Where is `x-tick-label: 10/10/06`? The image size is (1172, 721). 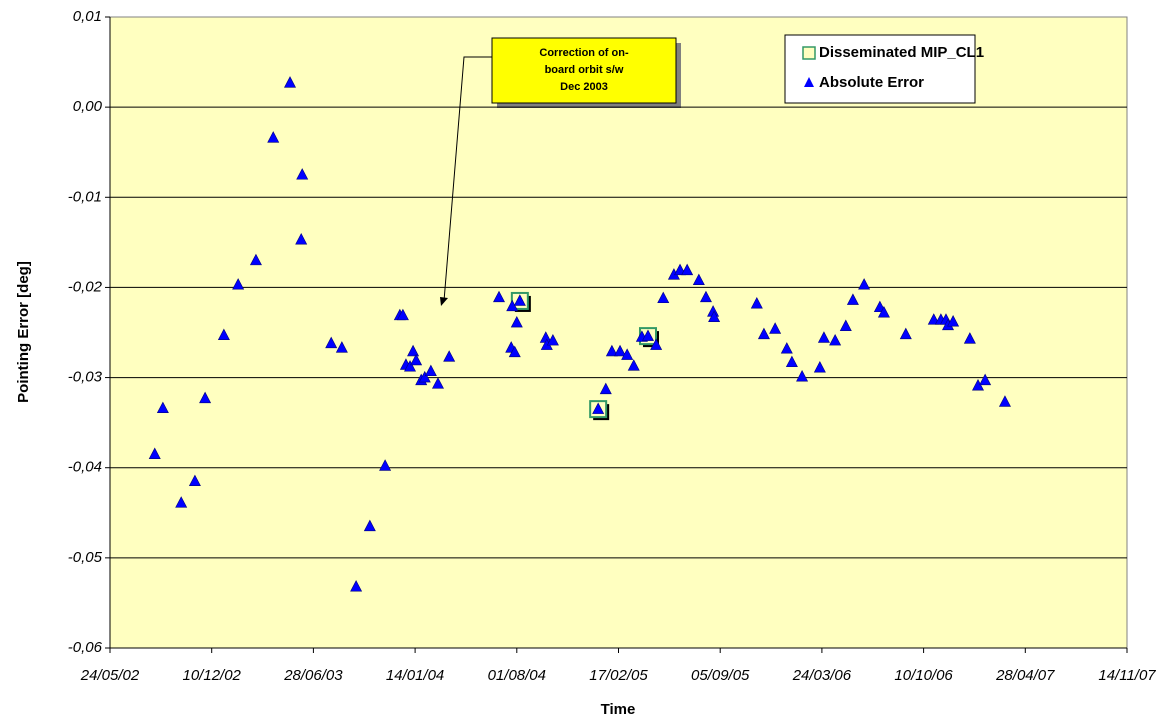 x-tick-label: 10/10/06 is located at coordinates (923, 675).